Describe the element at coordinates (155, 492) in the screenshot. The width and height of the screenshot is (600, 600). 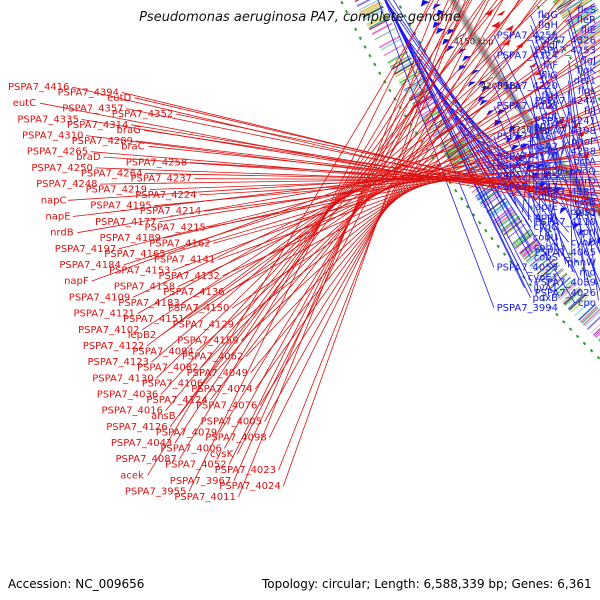
I see `reverse-gene-label: PSPA7_3955` at that location.